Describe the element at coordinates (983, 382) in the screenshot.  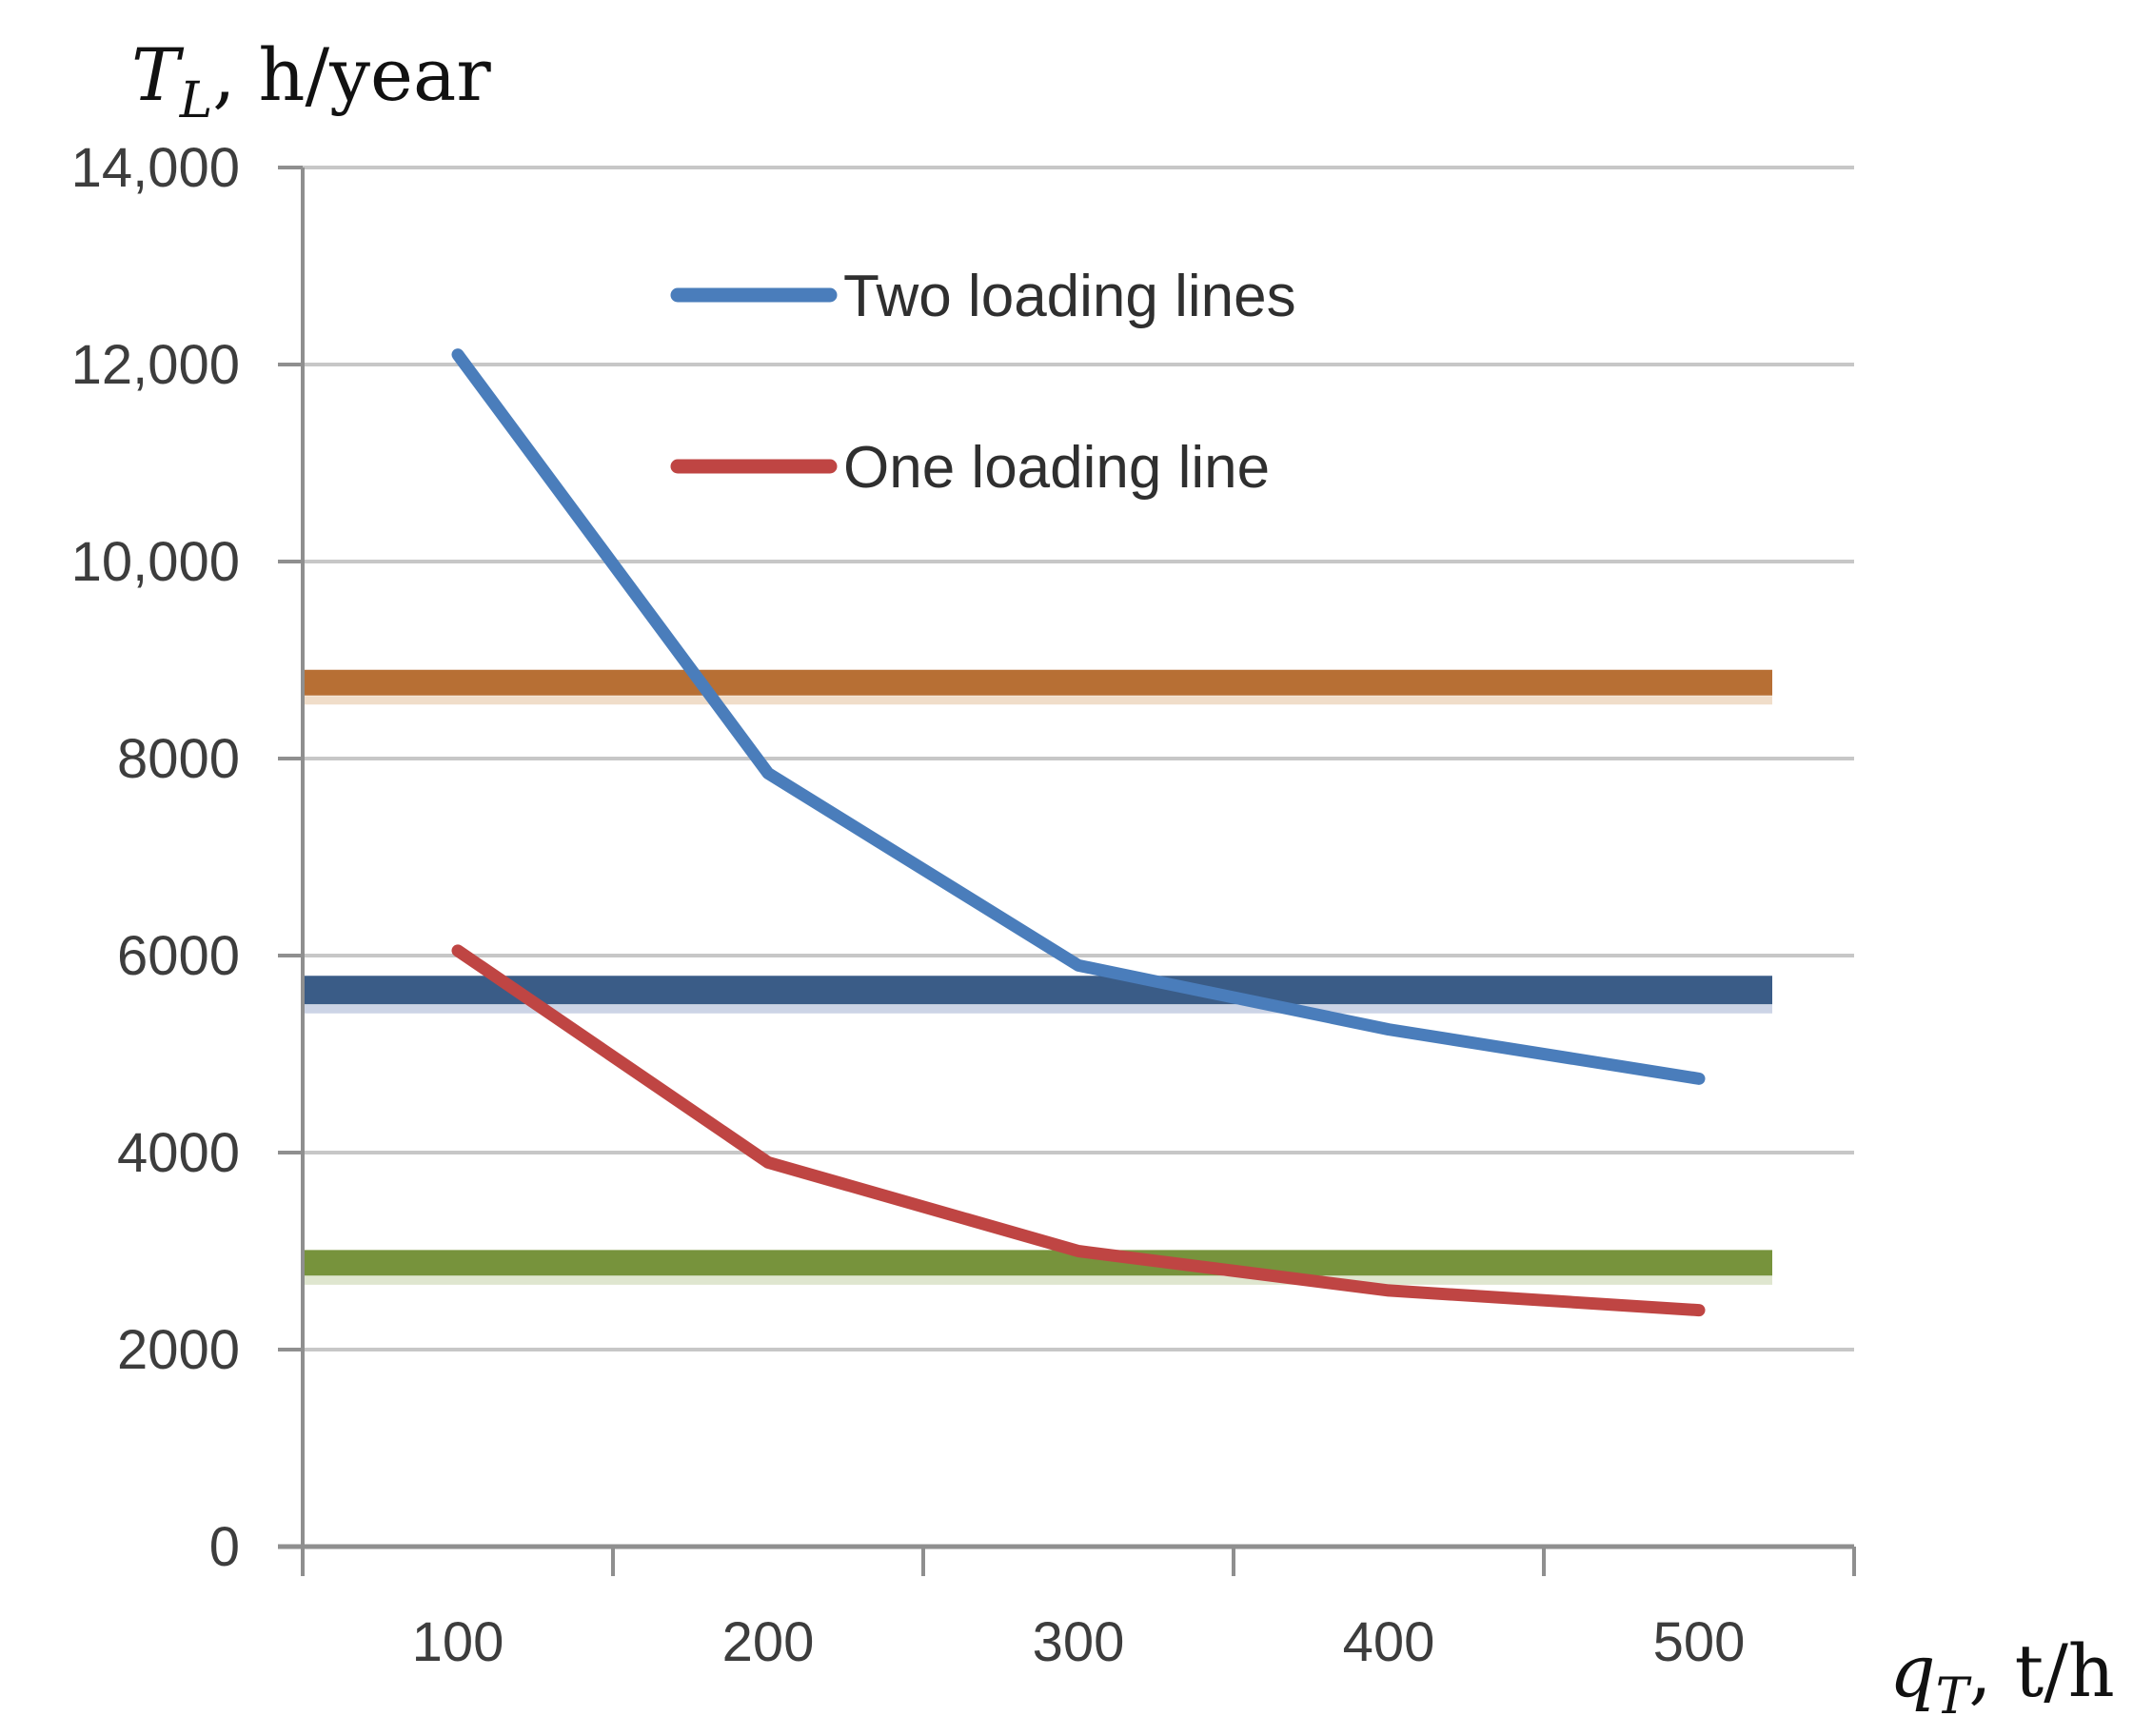
I see `legend: Two loading lines One loading line` at that location.